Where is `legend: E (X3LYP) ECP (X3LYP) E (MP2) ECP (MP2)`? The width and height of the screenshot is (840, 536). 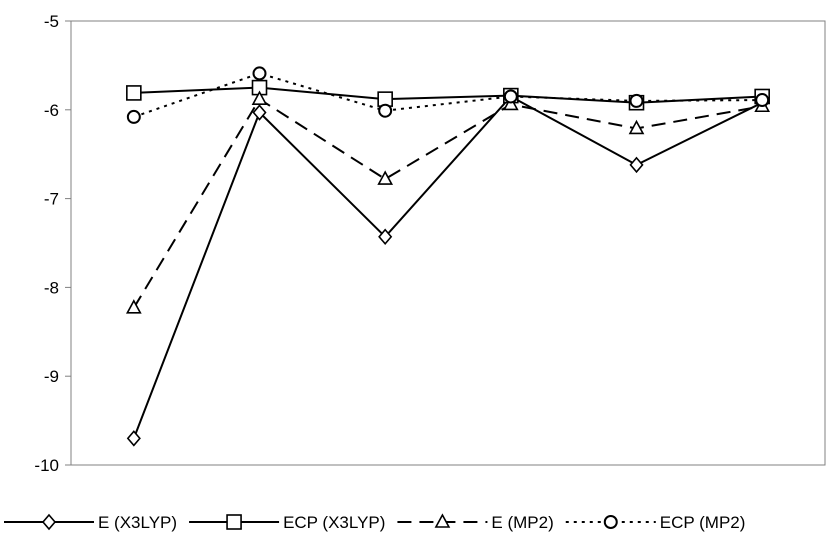 legend: E (X3LYP) ECP (X3LYP) E (MP2) ECP (MP2) is located at coordinates (374, 522).